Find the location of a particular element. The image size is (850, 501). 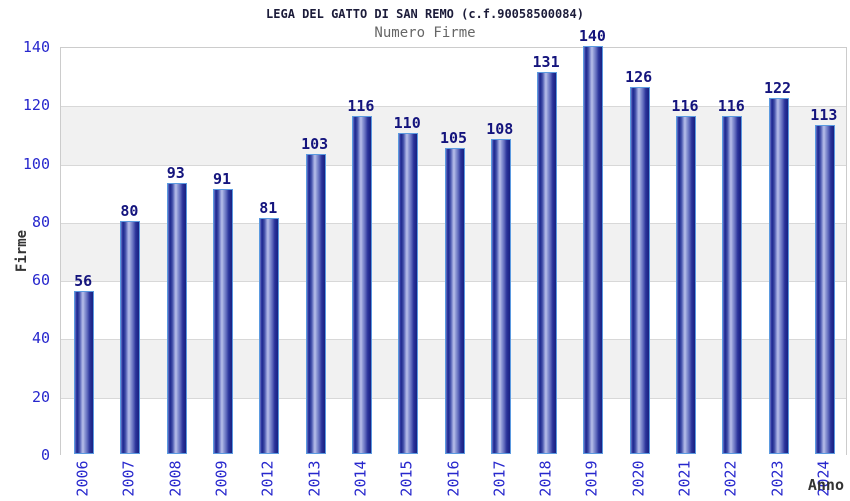

bar-value-label: 126 is located at coordinates (639, 76).